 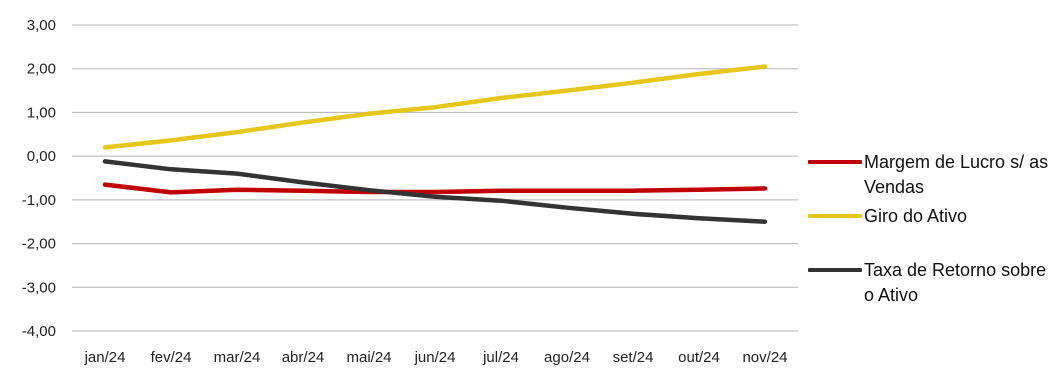 I want to click on y-tick-label: -4,00, so click(x=39, y=331).